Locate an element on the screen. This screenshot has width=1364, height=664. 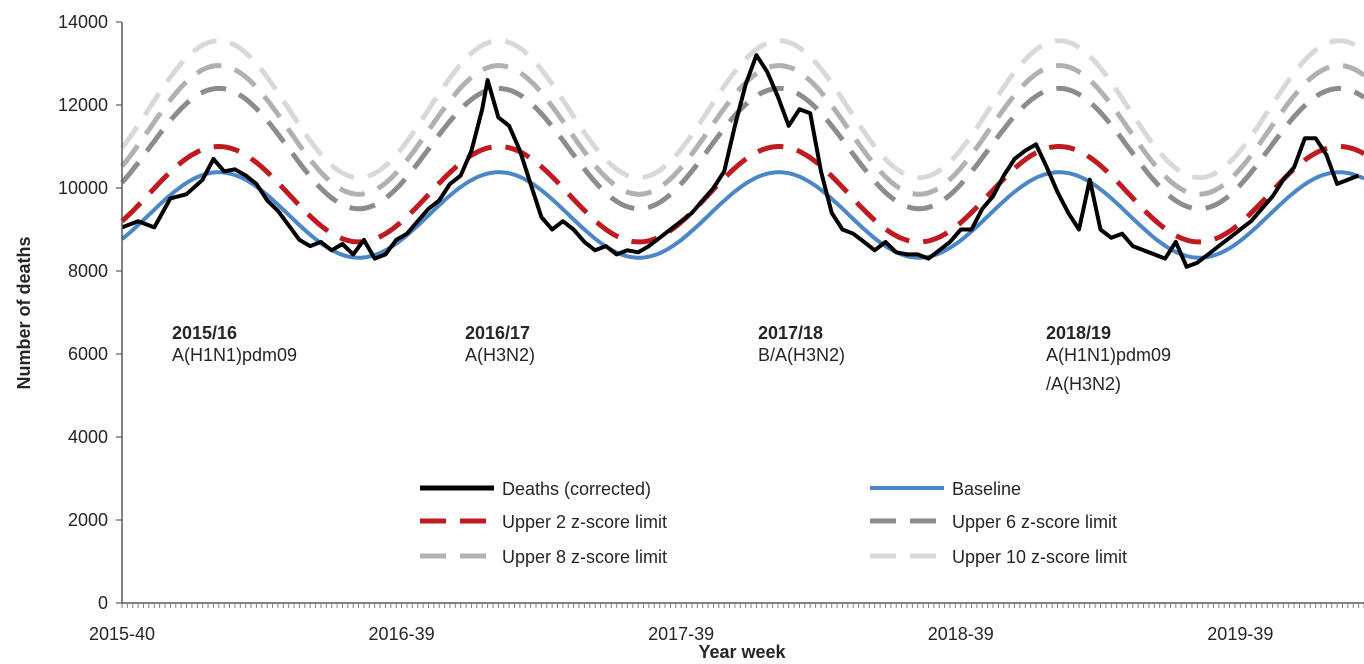
legend-label: Upper 6 z-score limit is located at coordinates (1034, 522).